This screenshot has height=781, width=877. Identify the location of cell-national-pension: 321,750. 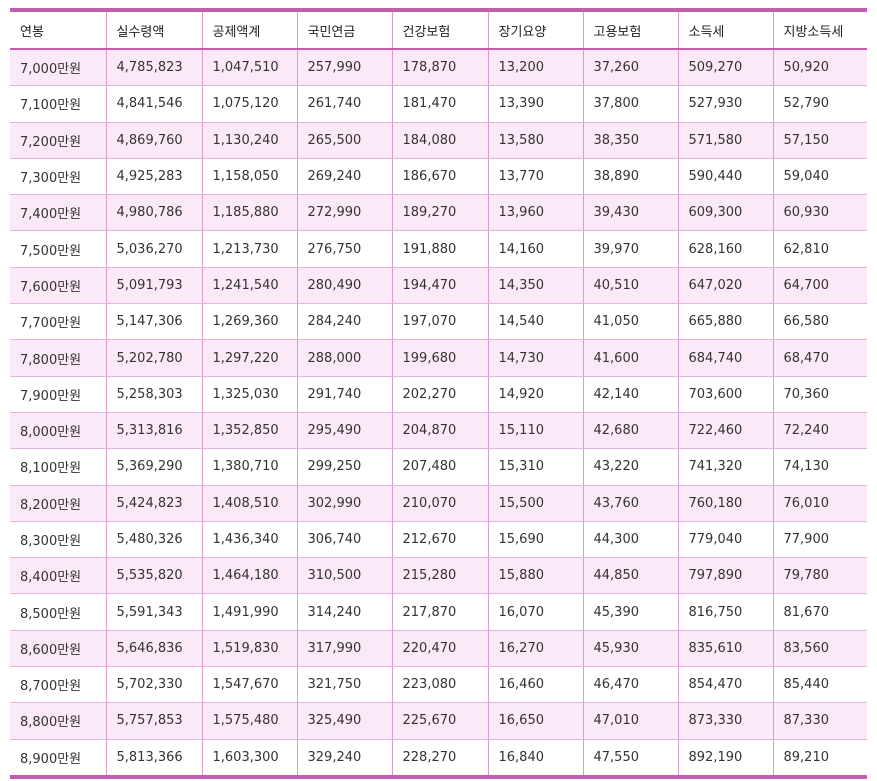
(344, 685).